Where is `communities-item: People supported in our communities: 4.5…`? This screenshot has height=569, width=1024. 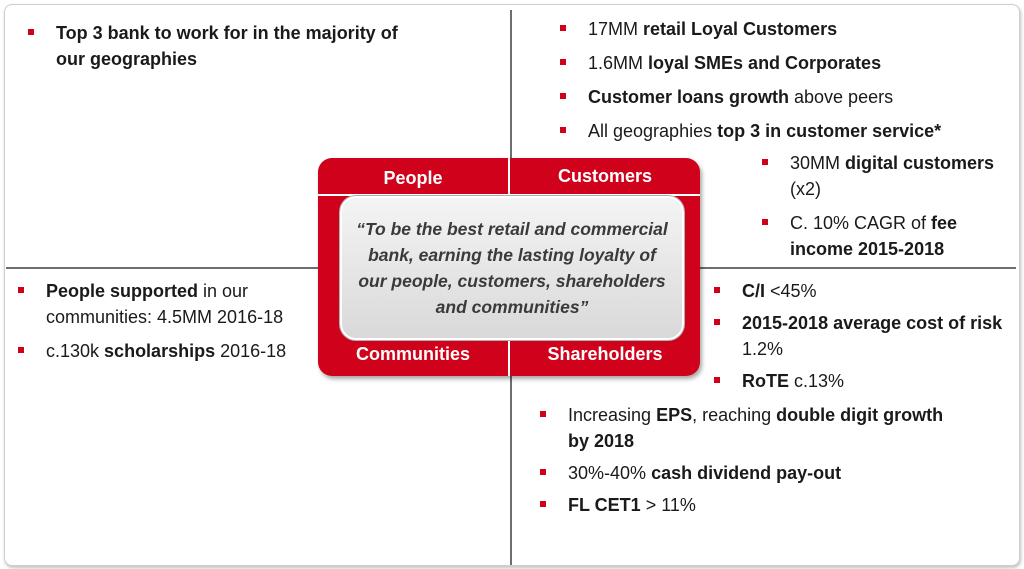
communities-item: People supported in our communities: 4.5… is located at coordinates (176, 304).